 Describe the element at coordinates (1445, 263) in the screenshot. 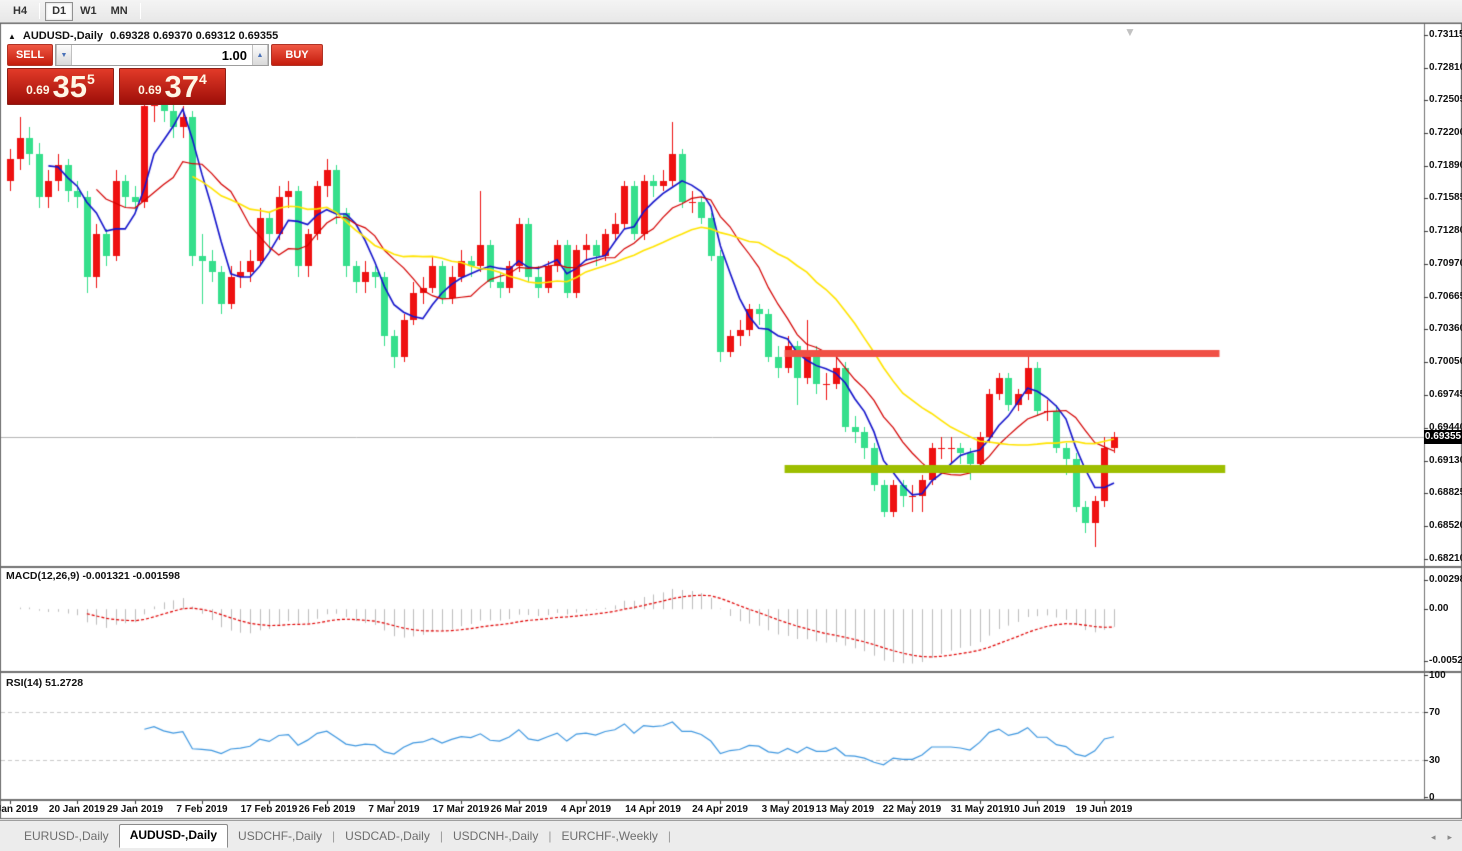

I see `price-tick-label: 0.70970` at that location.